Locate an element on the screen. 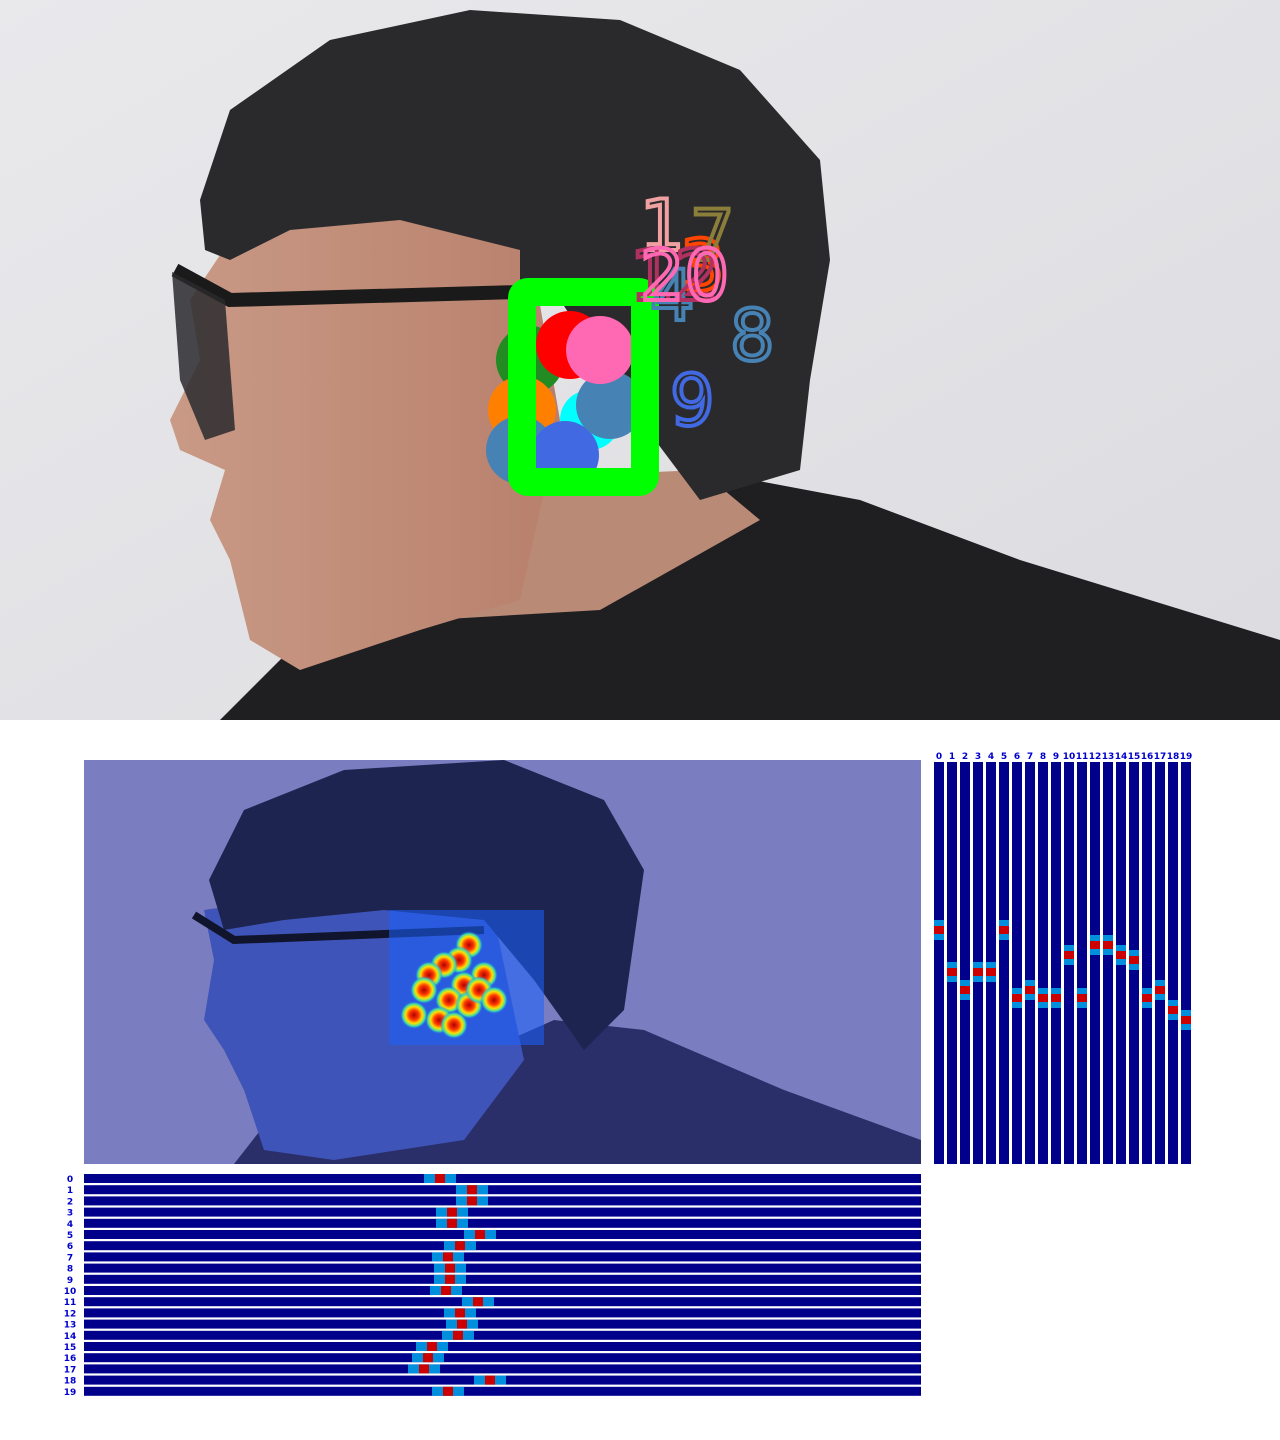  strip-col-label: 3 is located at coordinates (978, 757).